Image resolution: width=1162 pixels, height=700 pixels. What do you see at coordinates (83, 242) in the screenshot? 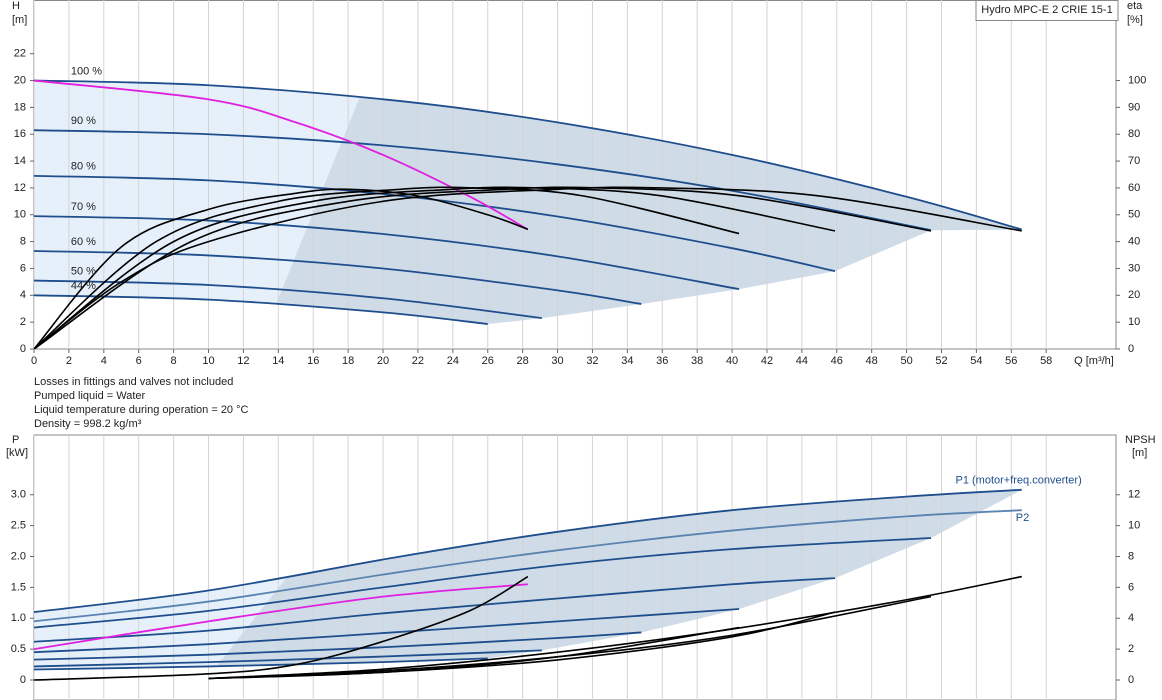
I see `curve-label: 60 %` at bounding box center [83, 242].